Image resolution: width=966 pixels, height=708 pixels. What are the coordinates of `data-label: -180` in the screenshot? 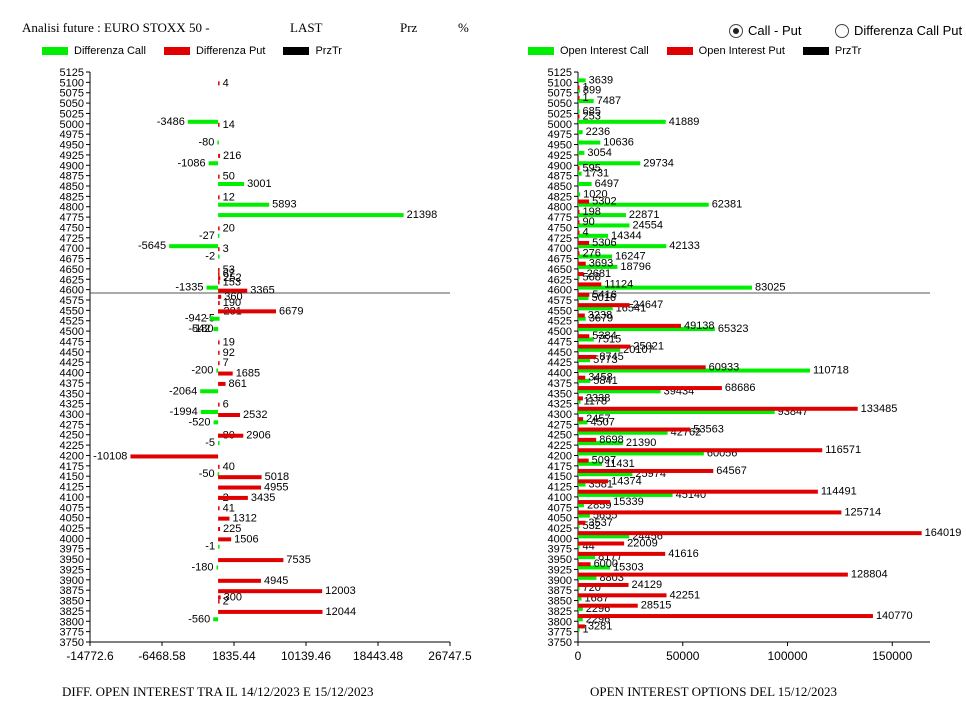 It's located at (202, 329).